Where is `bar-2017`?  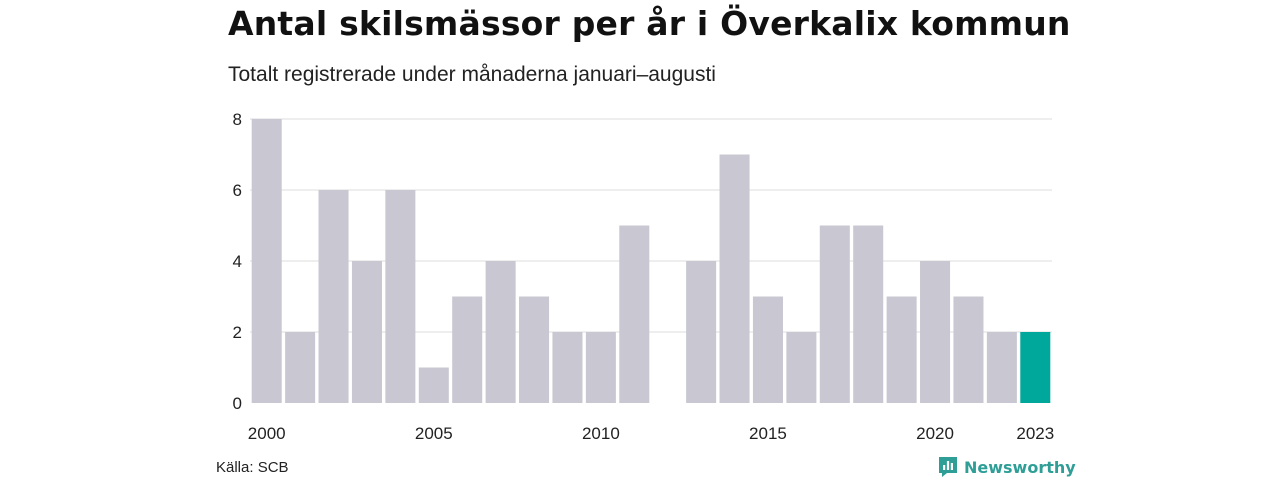
bar-2017 is located at coordinates (834, 314).